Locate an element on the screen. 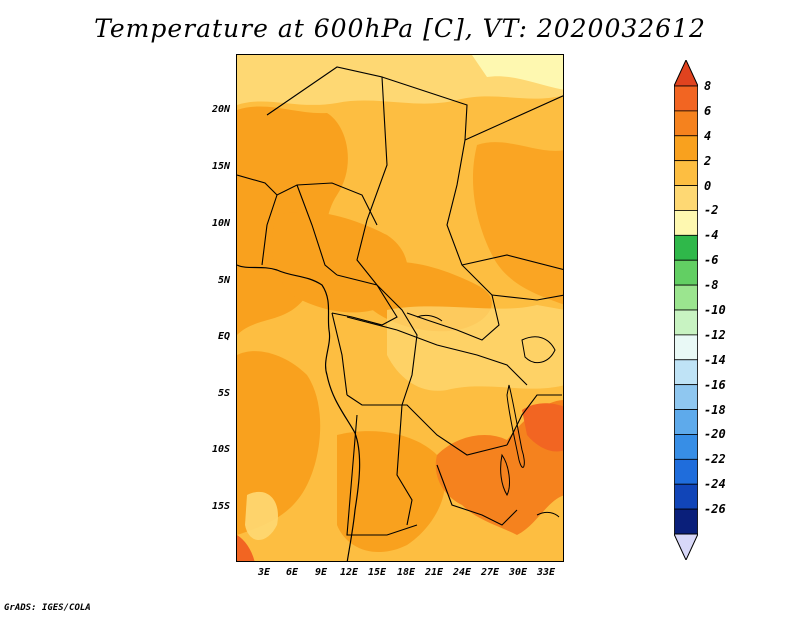  lon-tick-label: 24E is located at coordinates (462, 572).